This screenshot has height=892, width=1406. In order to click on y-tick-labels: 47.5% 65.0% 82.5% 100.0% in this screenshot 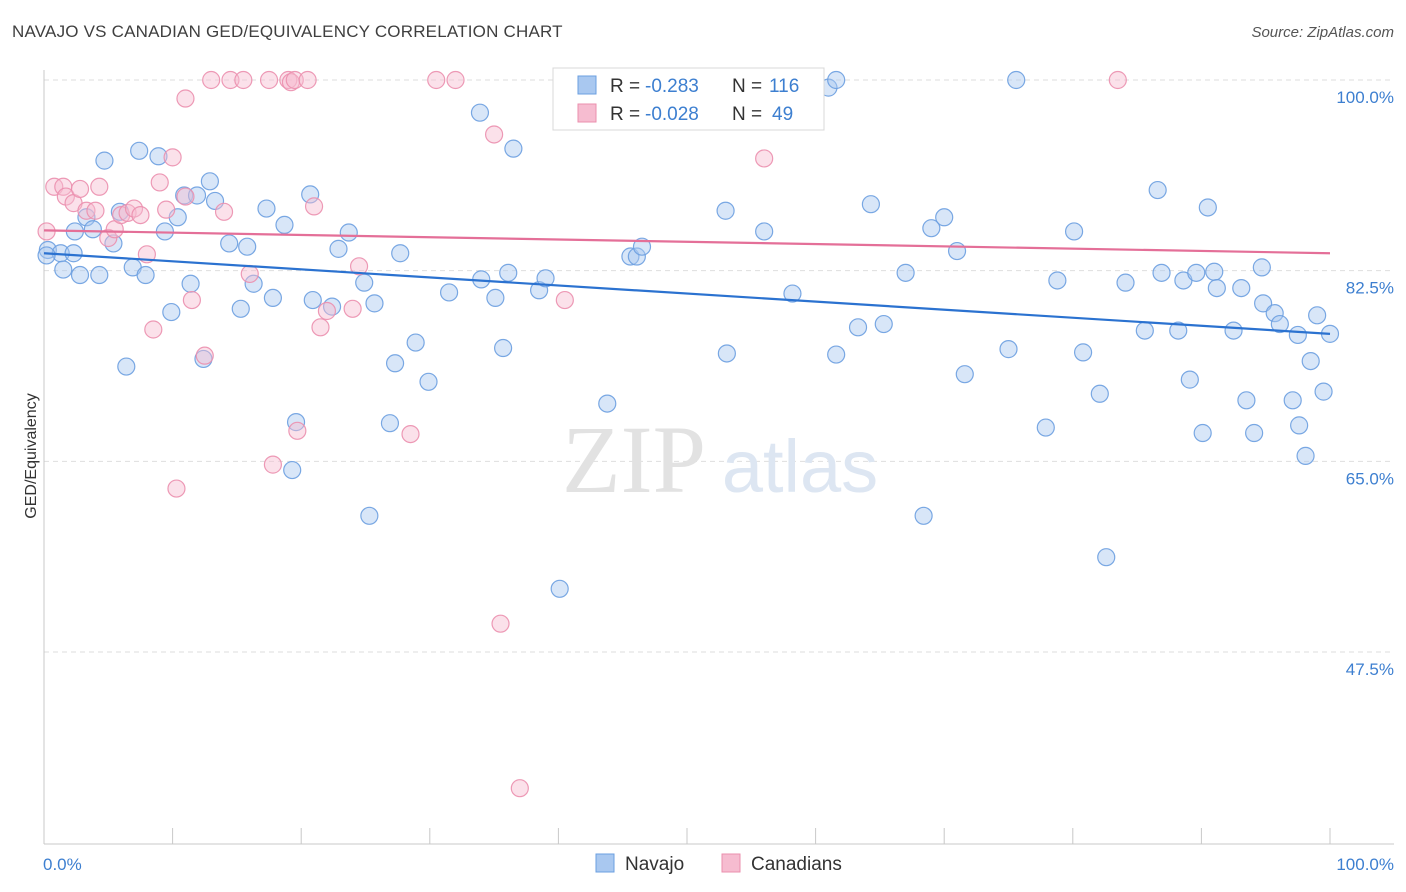, I will do `click(1365, 383)`.